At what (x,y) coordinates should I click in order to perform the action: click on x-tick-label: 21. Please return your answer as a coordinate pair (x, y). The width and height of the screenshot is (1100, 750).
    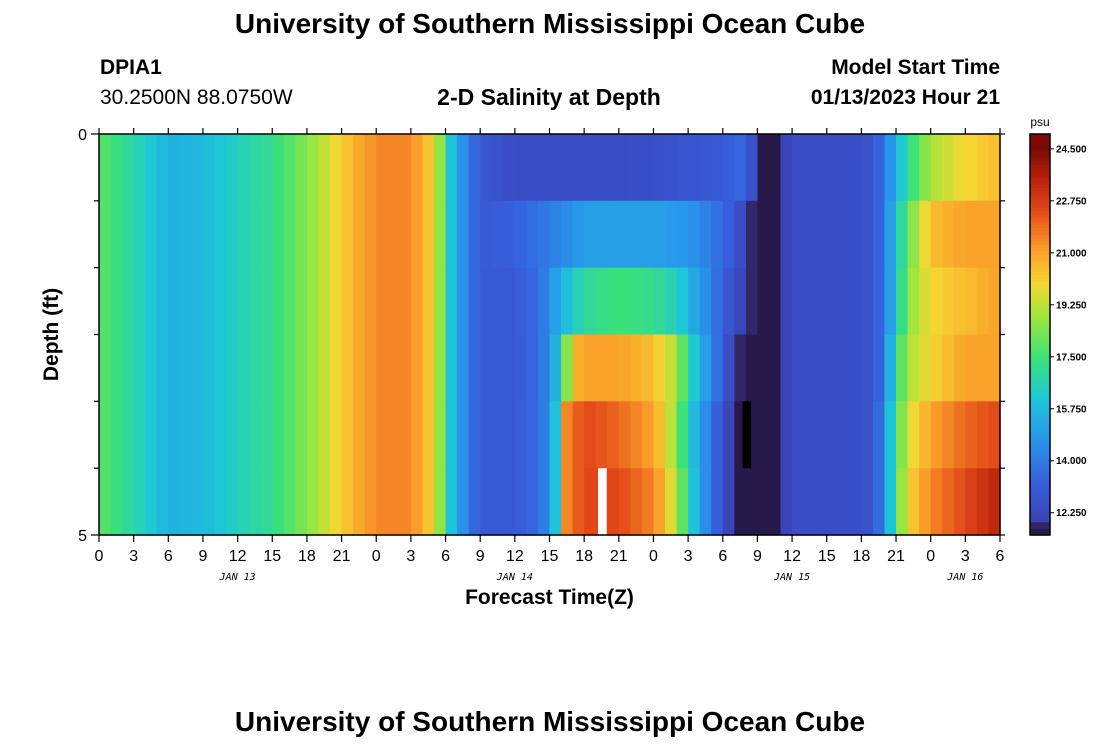
    Looking at the image, I should click on (619, 556).